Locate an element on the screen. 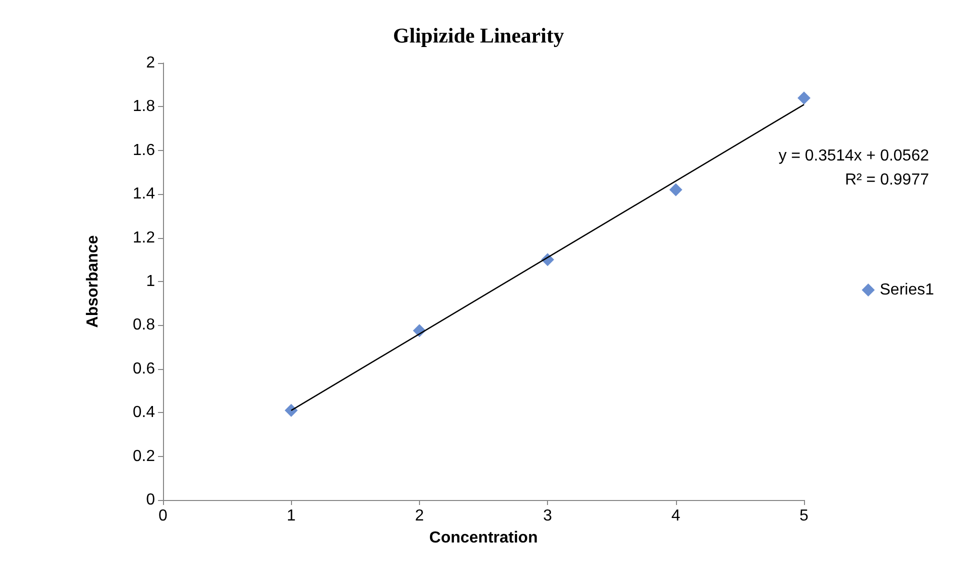 This screenshot has width=957, height=580. x-tick-label: 5 is located at coordinates (804, 516).